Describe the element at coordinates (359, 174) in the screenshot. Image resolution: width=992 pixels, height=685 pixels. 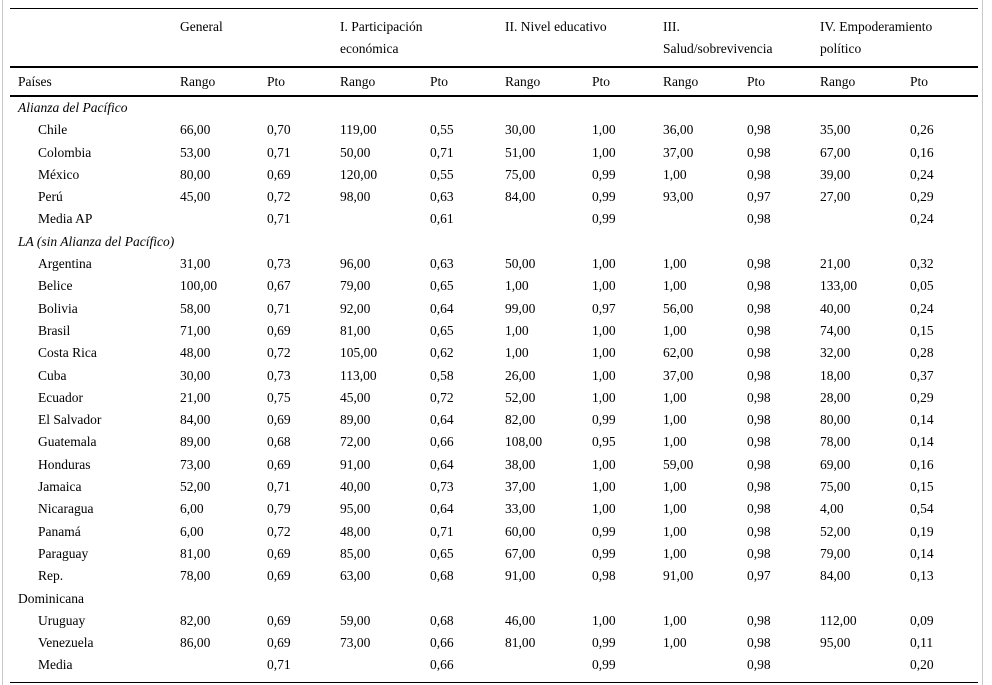
I see `rango-cell: 120,00` at that location.